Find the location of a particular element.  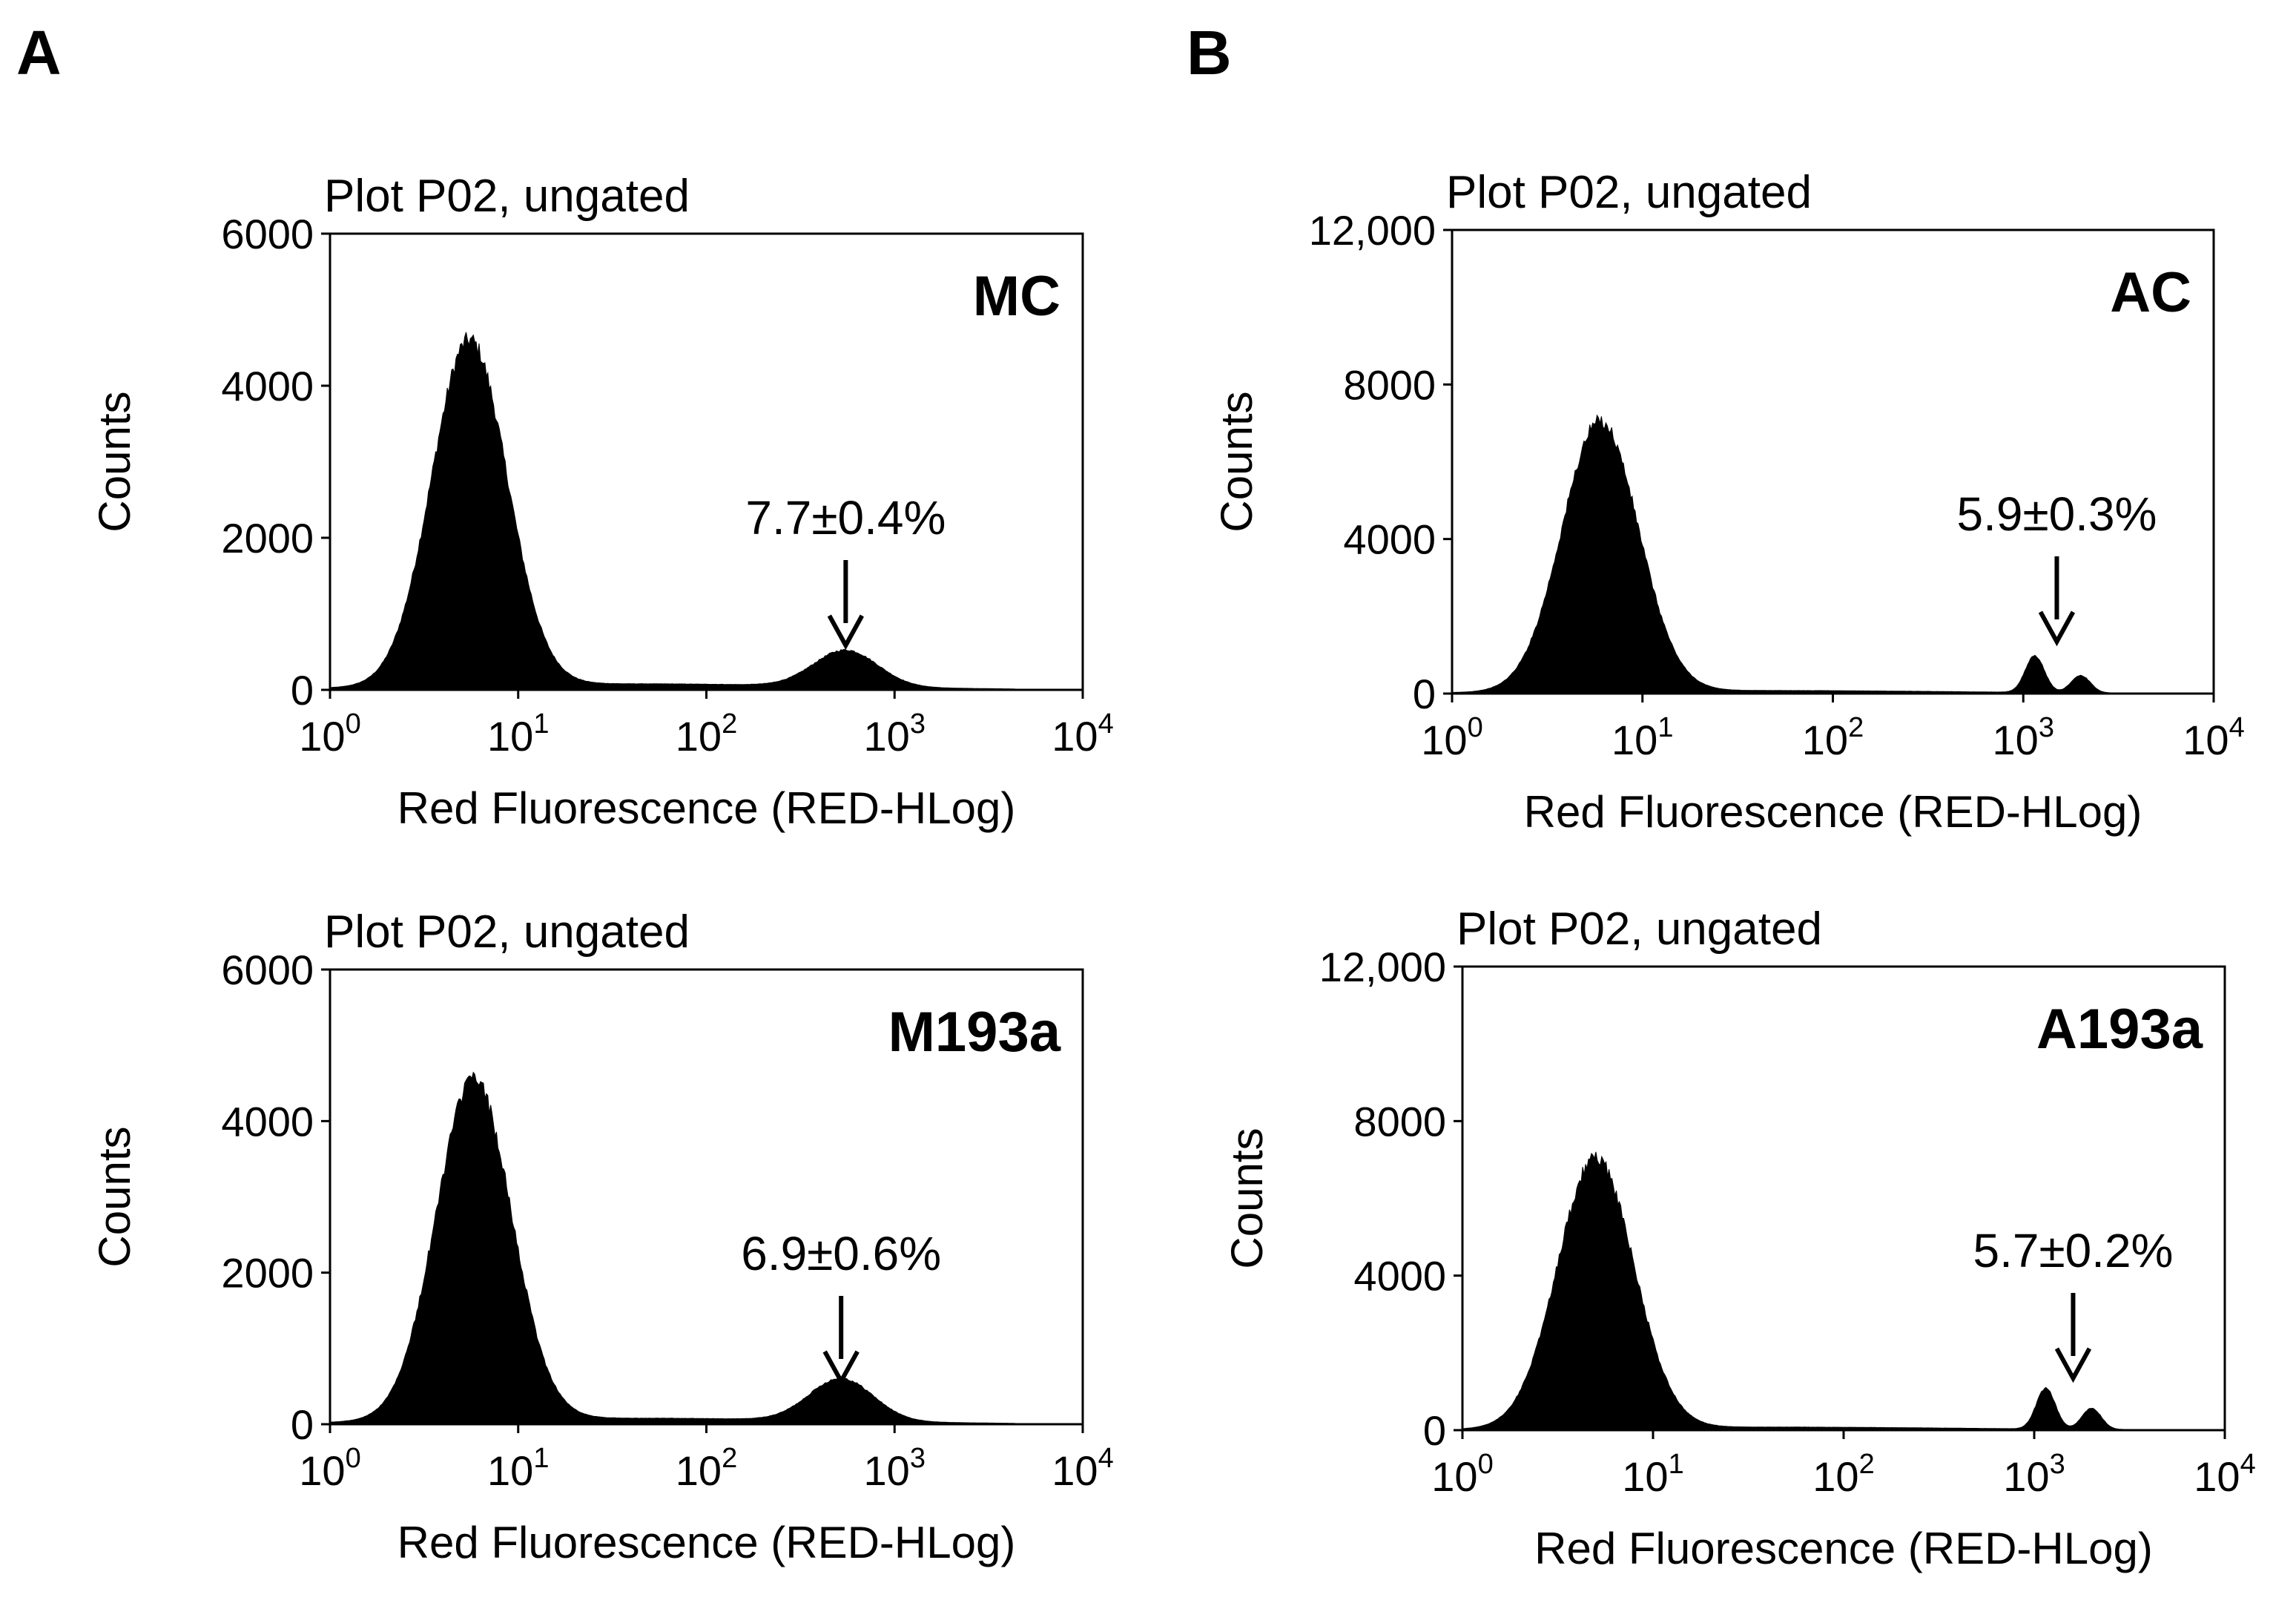

panel-letter-b: B is located at coordinates (1210, 53).